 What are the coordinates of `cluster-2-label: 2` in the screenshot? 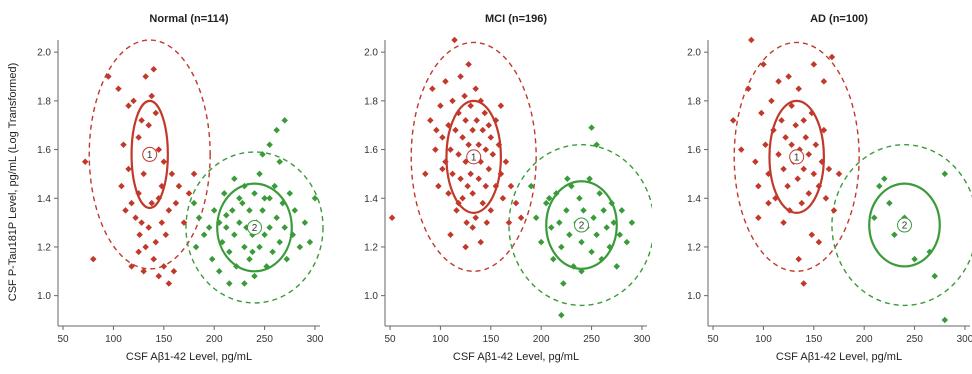 It's located at (582, 226).